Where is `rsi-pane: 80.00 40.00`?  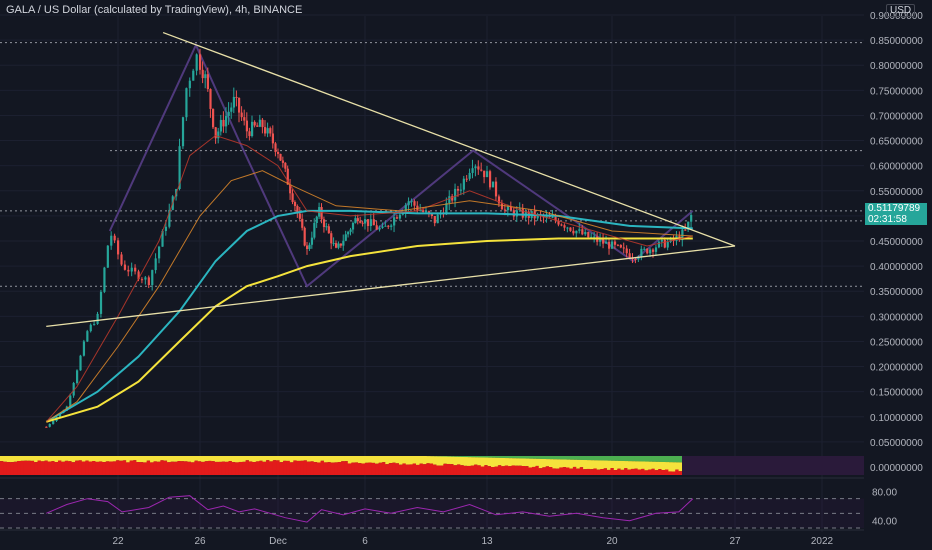
rsi-pane: 80.00 40.00 is located at coordinates (448, 509).